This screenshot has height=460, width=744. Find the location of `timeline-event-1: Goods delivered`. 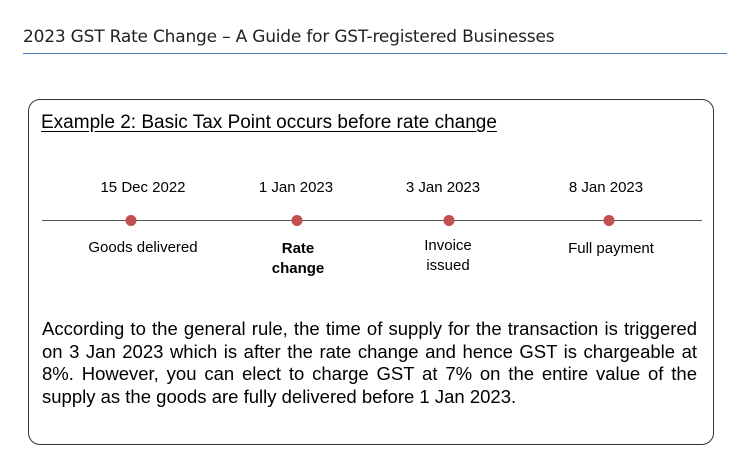

timeline-event-1: Goods delivered is located at coordinates (142, 248).